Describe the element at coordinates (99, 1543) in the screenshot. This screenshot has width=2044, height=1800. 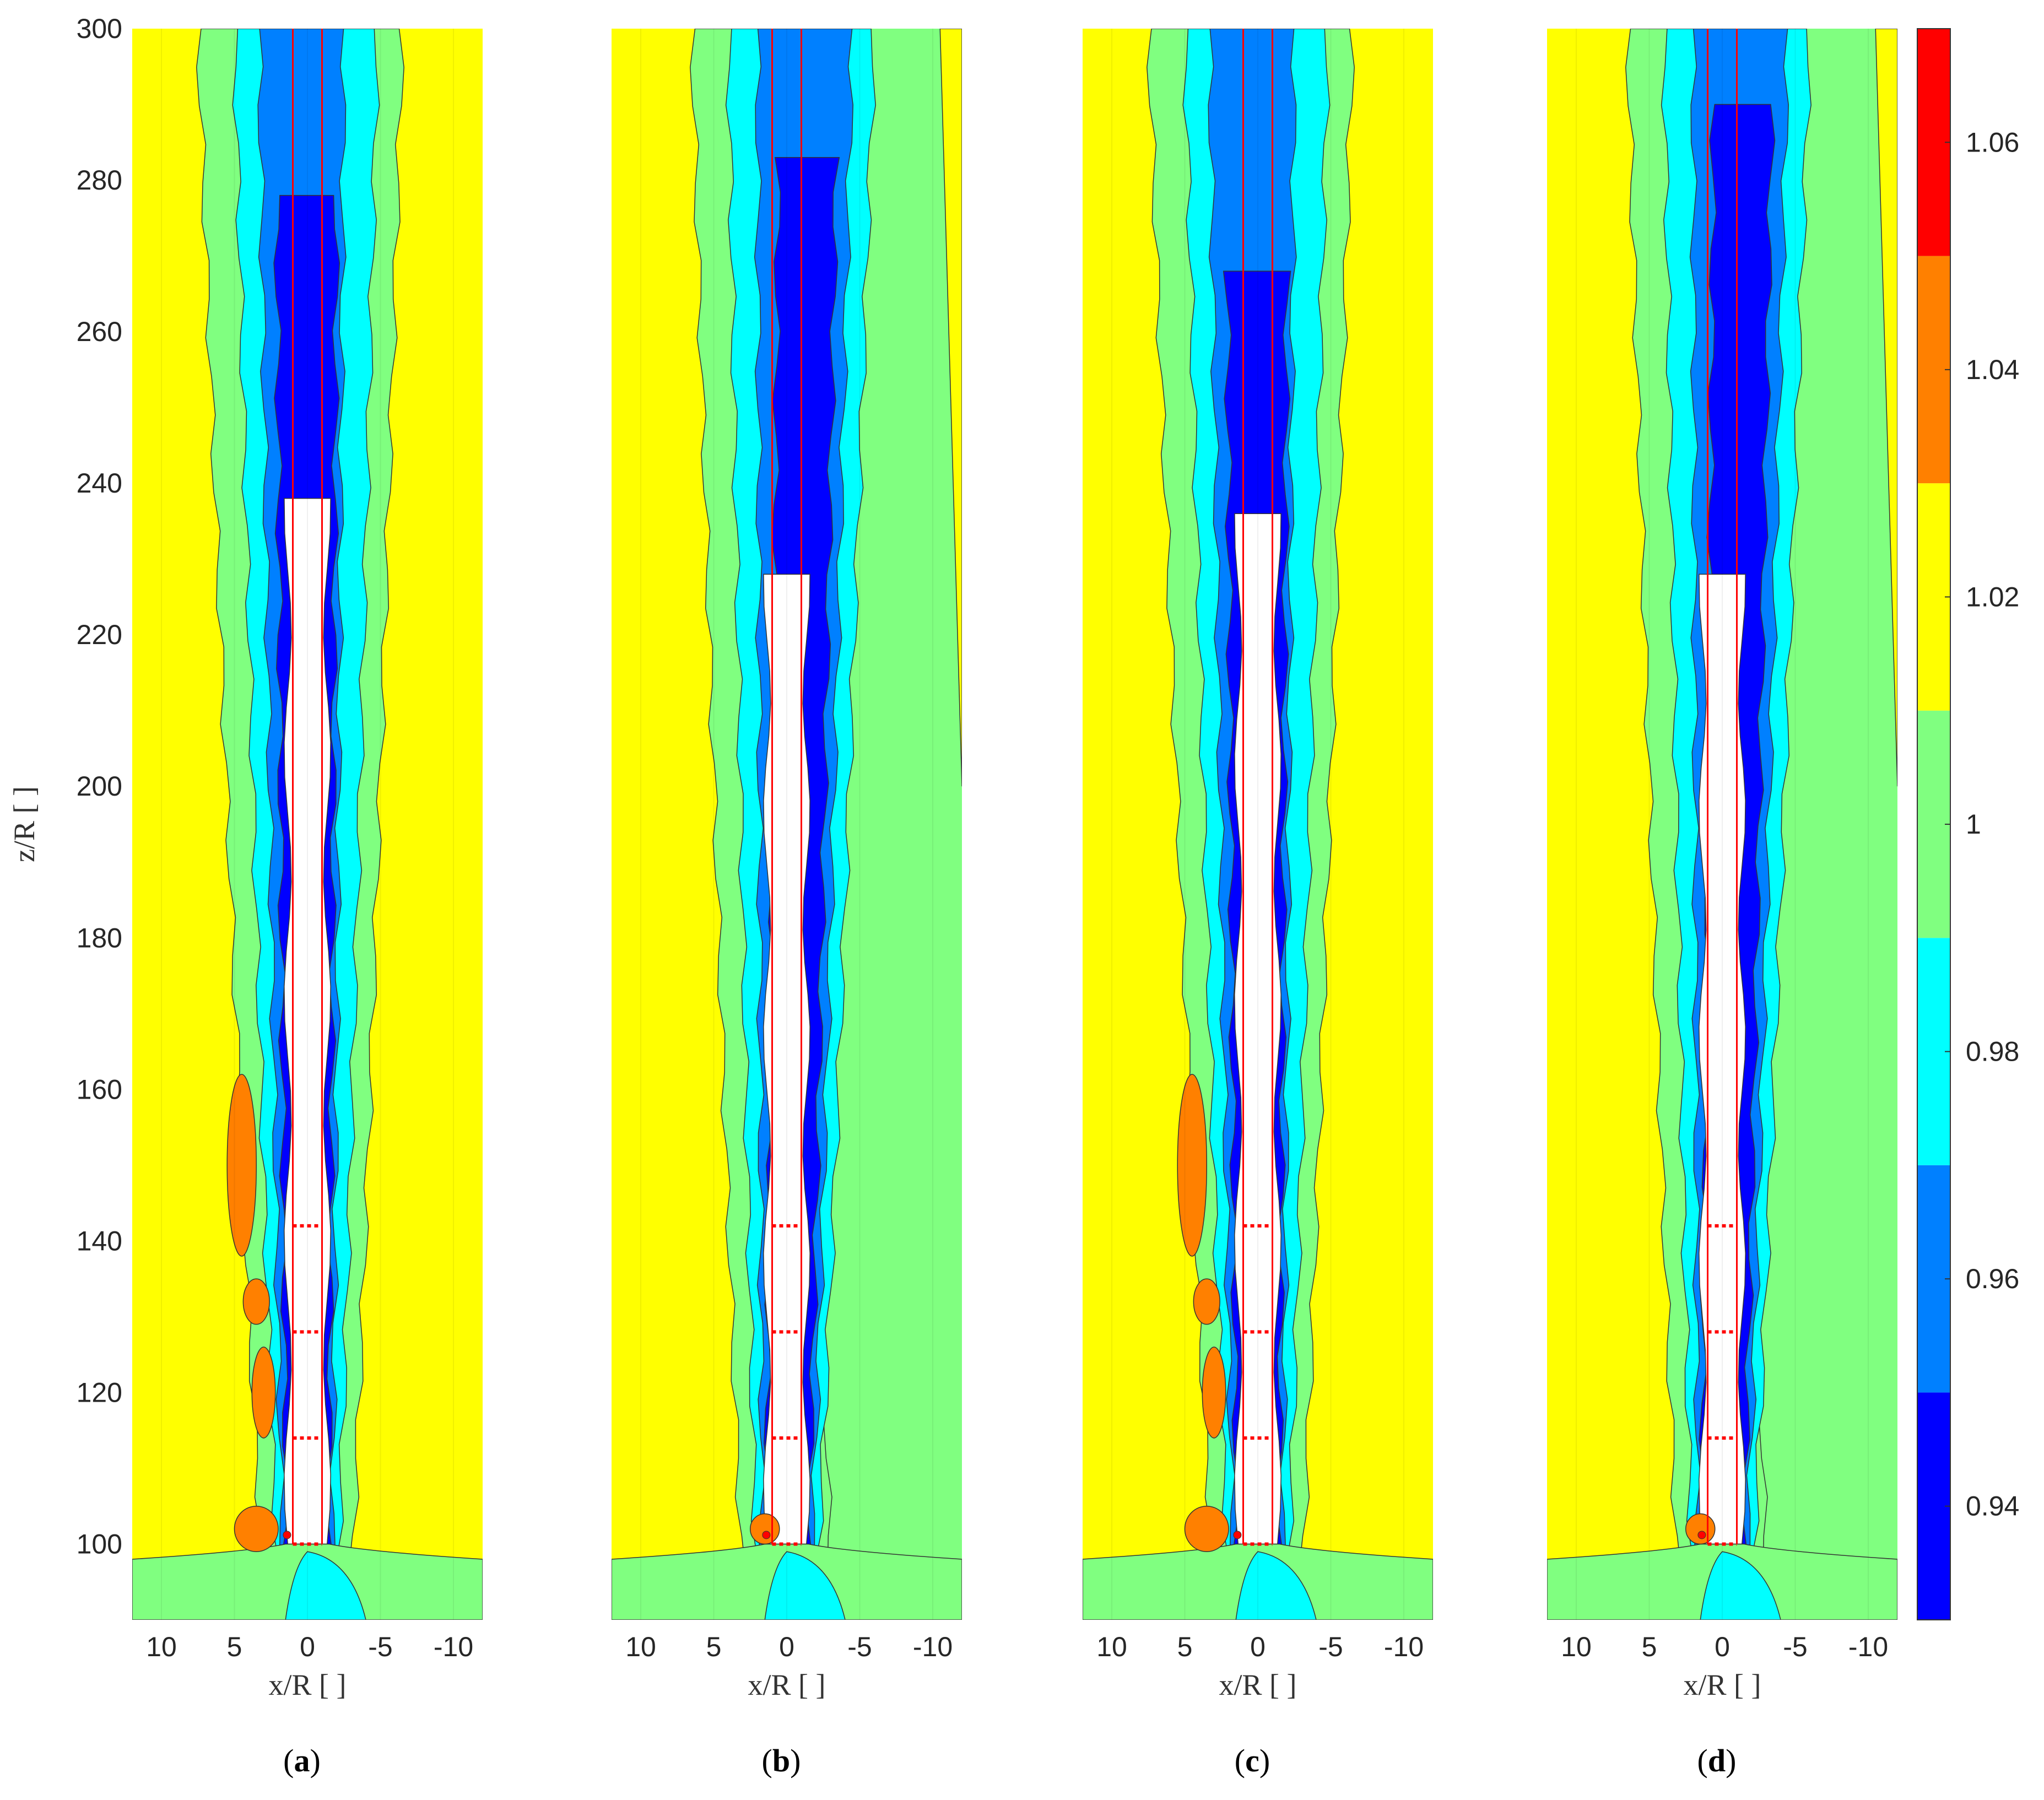
I see `y-tick-label: 100` at that location.